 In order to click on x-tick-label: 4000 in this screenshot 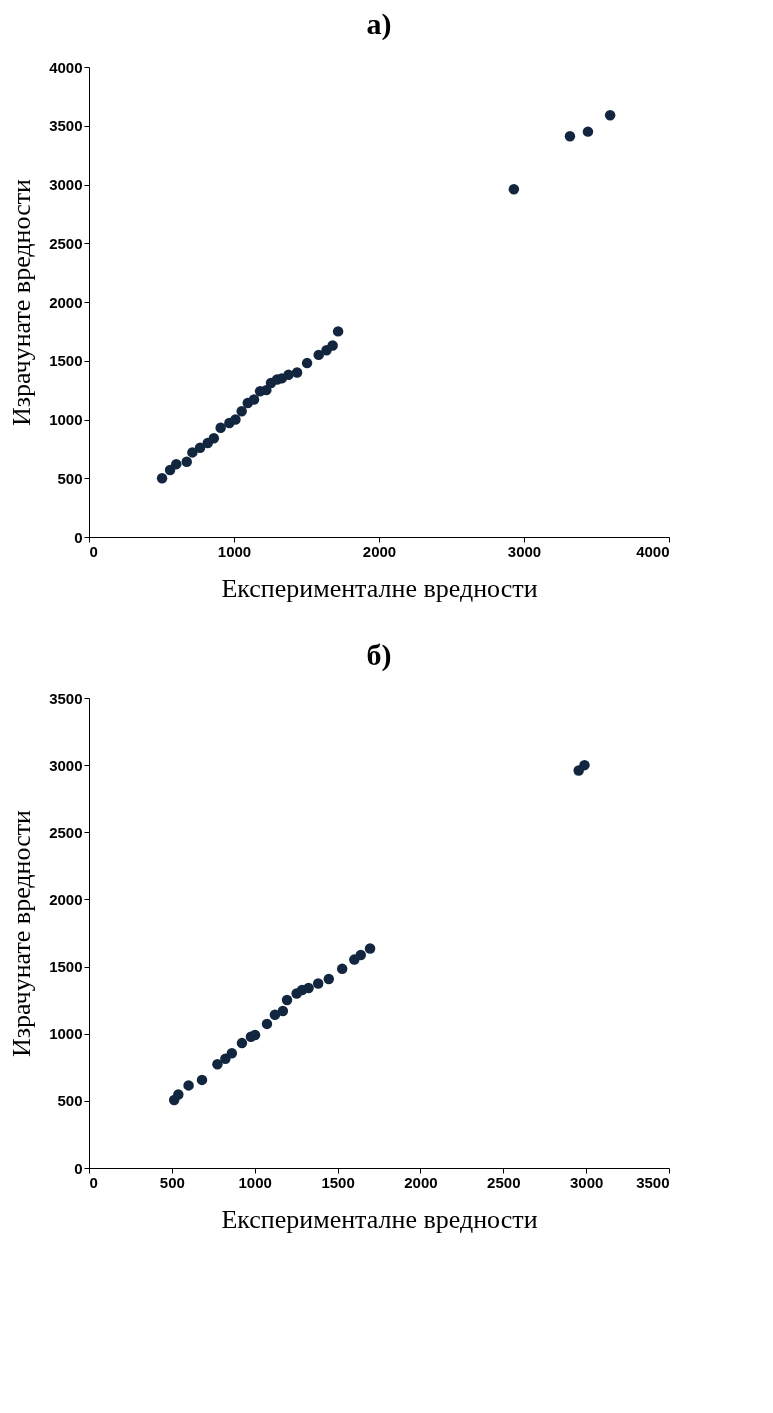, I will do `click(653, 551)`.